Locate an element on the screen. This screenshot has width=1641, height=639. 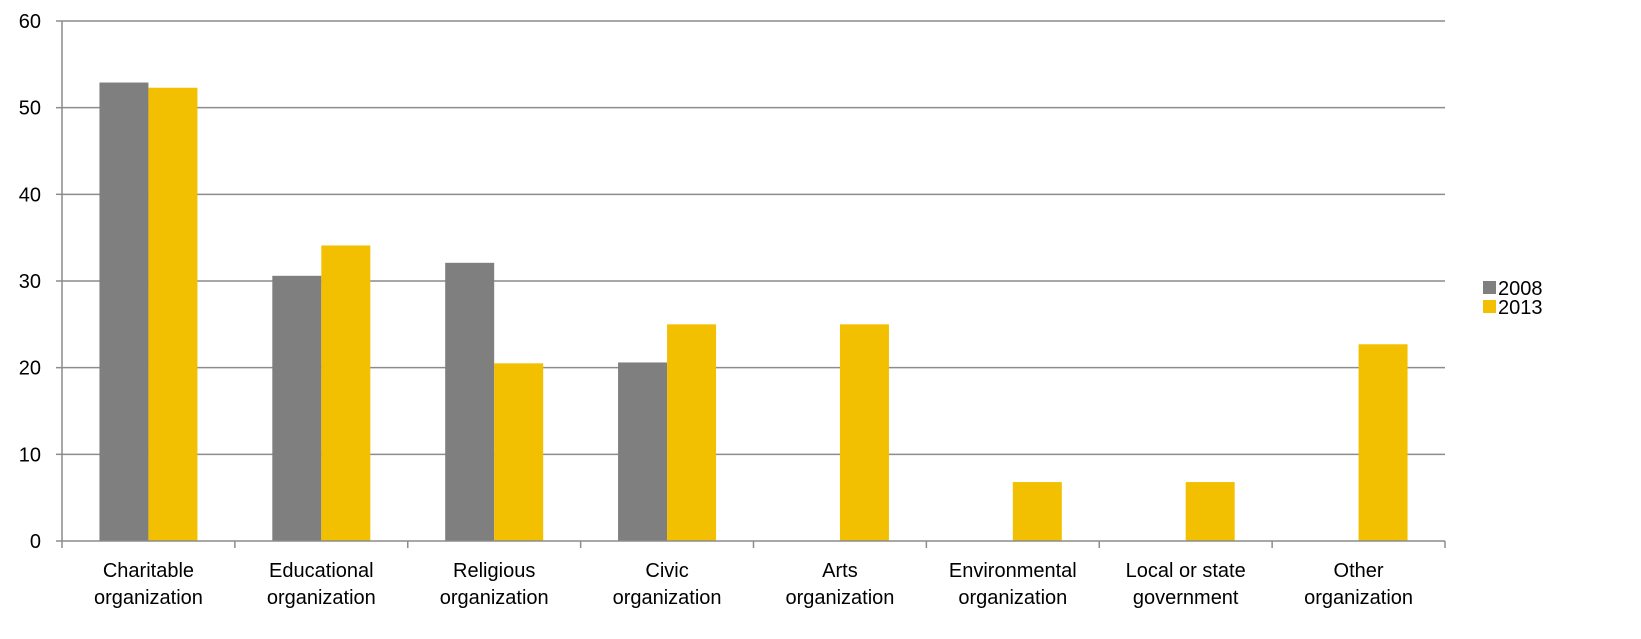
x-tick-label-line: Other is located at coordinates (1359, 571).